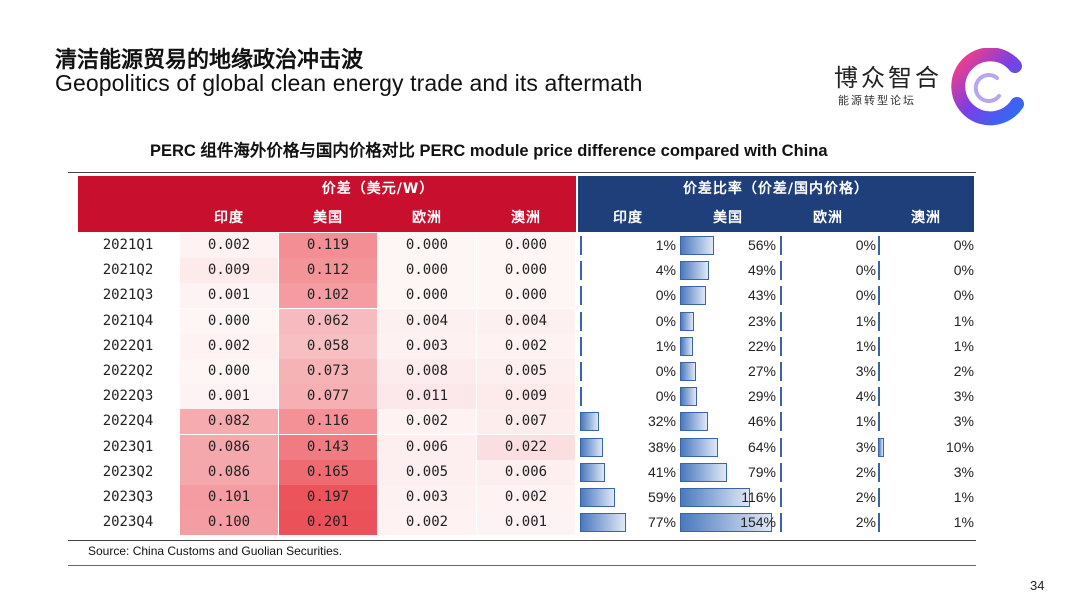 The width and height of the screenshot is (1080, 611). Describe the element at coordinates (522, 540) in the screenshot. I see `bottom-rule` at that location.